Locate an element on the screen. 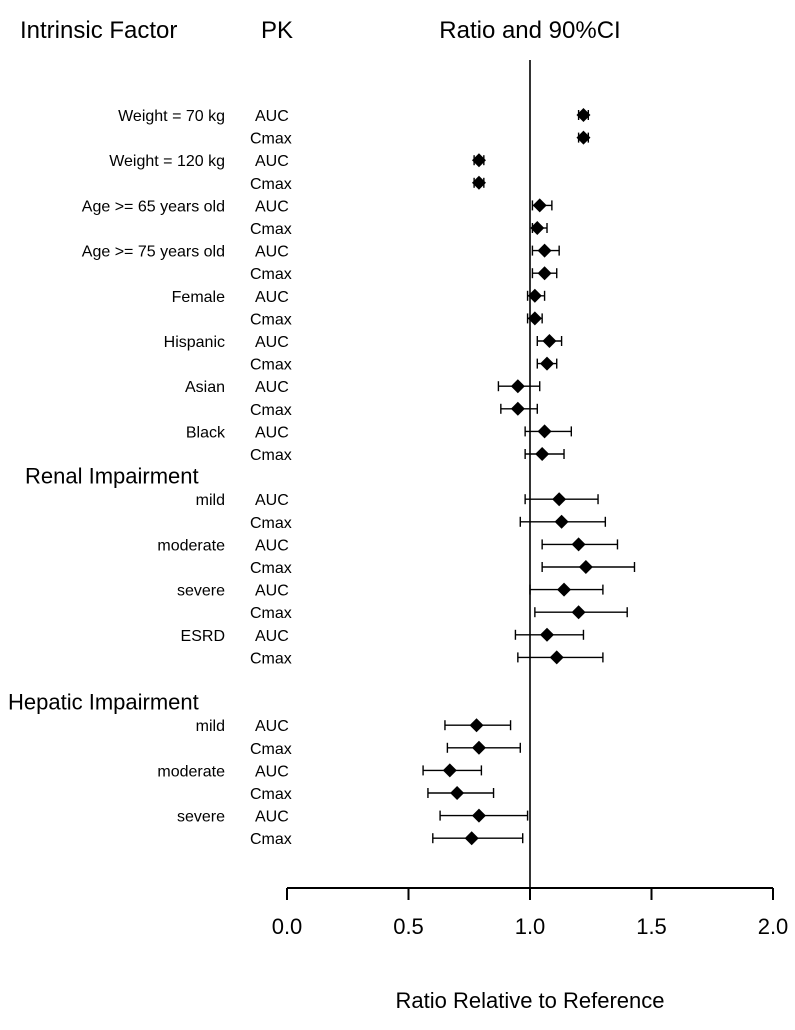 The height and width of the screenshot is (1030, 795). x-tick-label: 0.0 is located at coordinates (287, 926).